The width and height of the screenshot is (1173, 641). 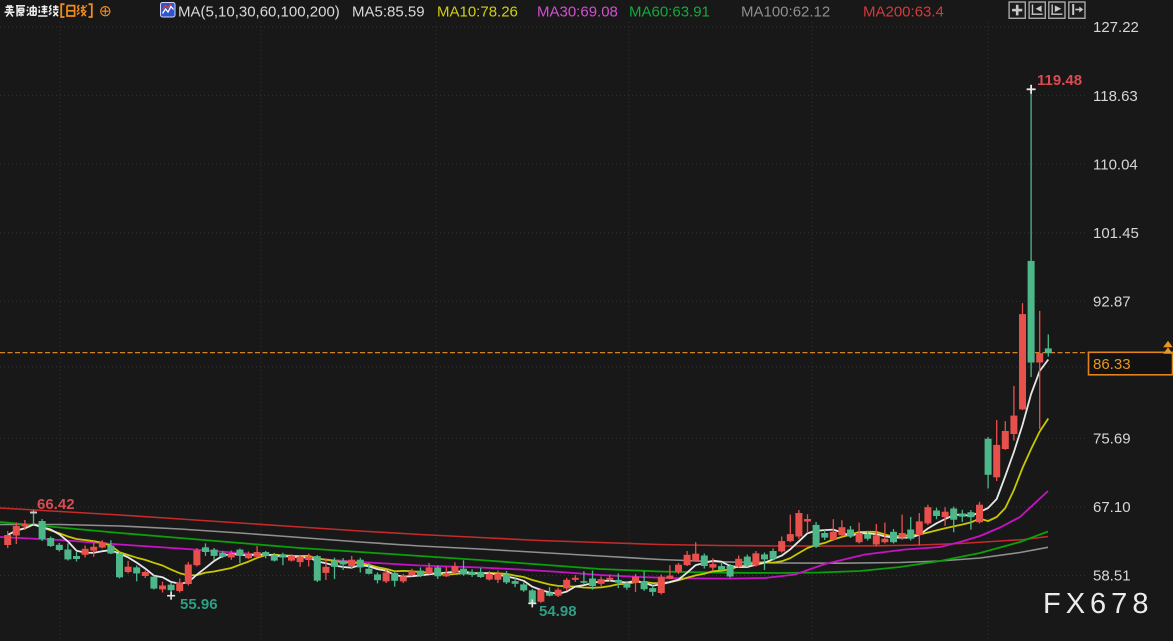 What do you see at coordinates (1112, 576) in the screenshot?
I see `svg-text: 58.51` at bounding box center [1112, 576].